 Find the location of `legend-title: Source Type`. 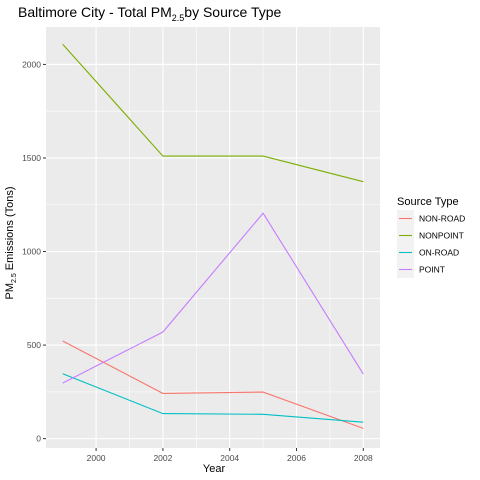

legend-title: Source Type is located at coordinates (428, 202).